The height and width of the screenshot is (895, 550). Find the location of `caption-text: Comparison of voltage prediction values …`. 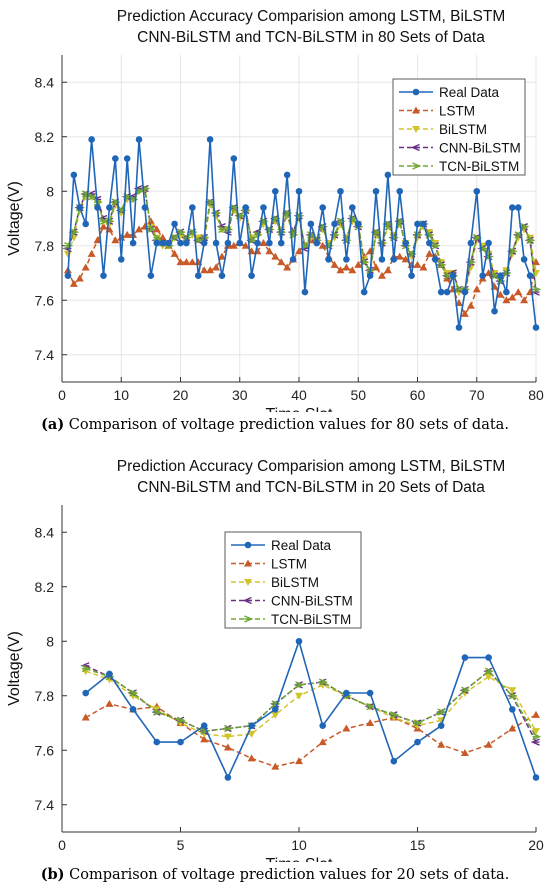

caption-text: Comparison of voltage prediction values … is located at coordinates (287, 875).